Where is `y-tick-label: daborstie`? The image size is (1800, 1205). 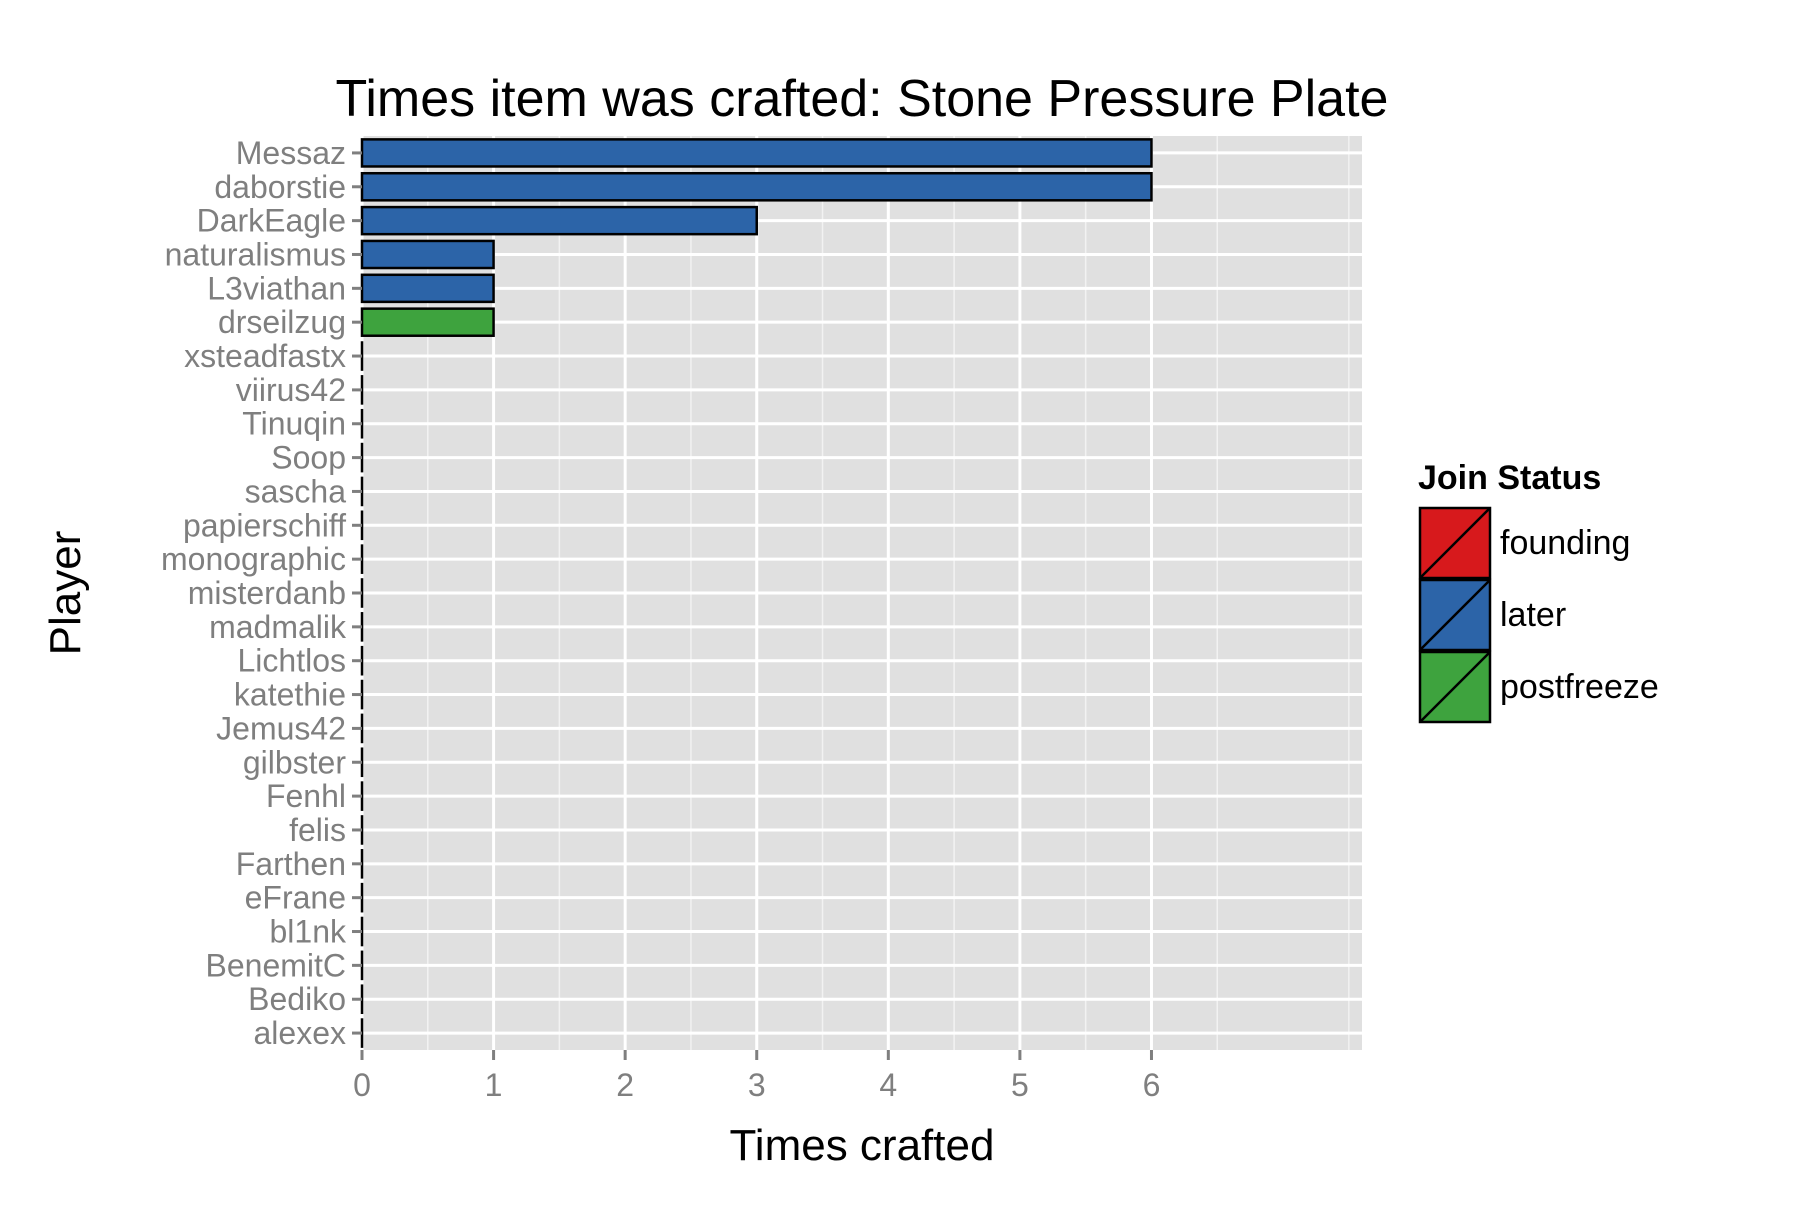 y-tick-label: daborstie is located at coordinates (280, 187).